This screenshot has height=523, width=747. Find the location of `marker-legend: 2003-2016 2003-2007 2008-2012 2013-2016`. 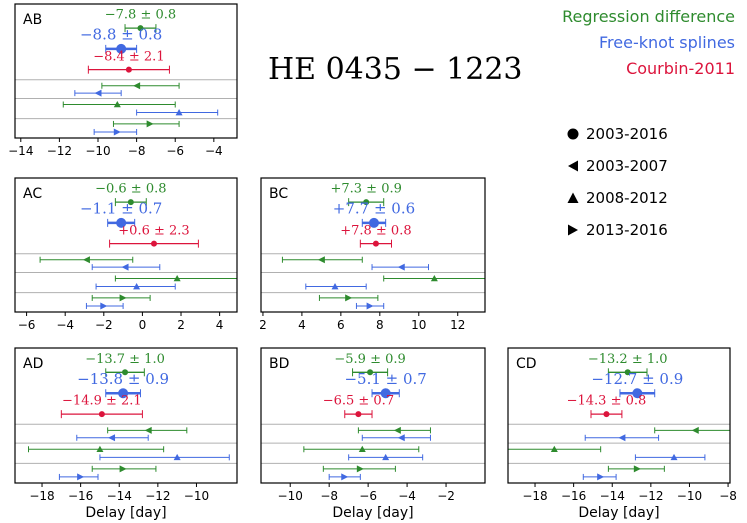

marker-legend: 2003-2016 2003-2007 2008-2012 2013-2016 is located at coordinates (617, 182).